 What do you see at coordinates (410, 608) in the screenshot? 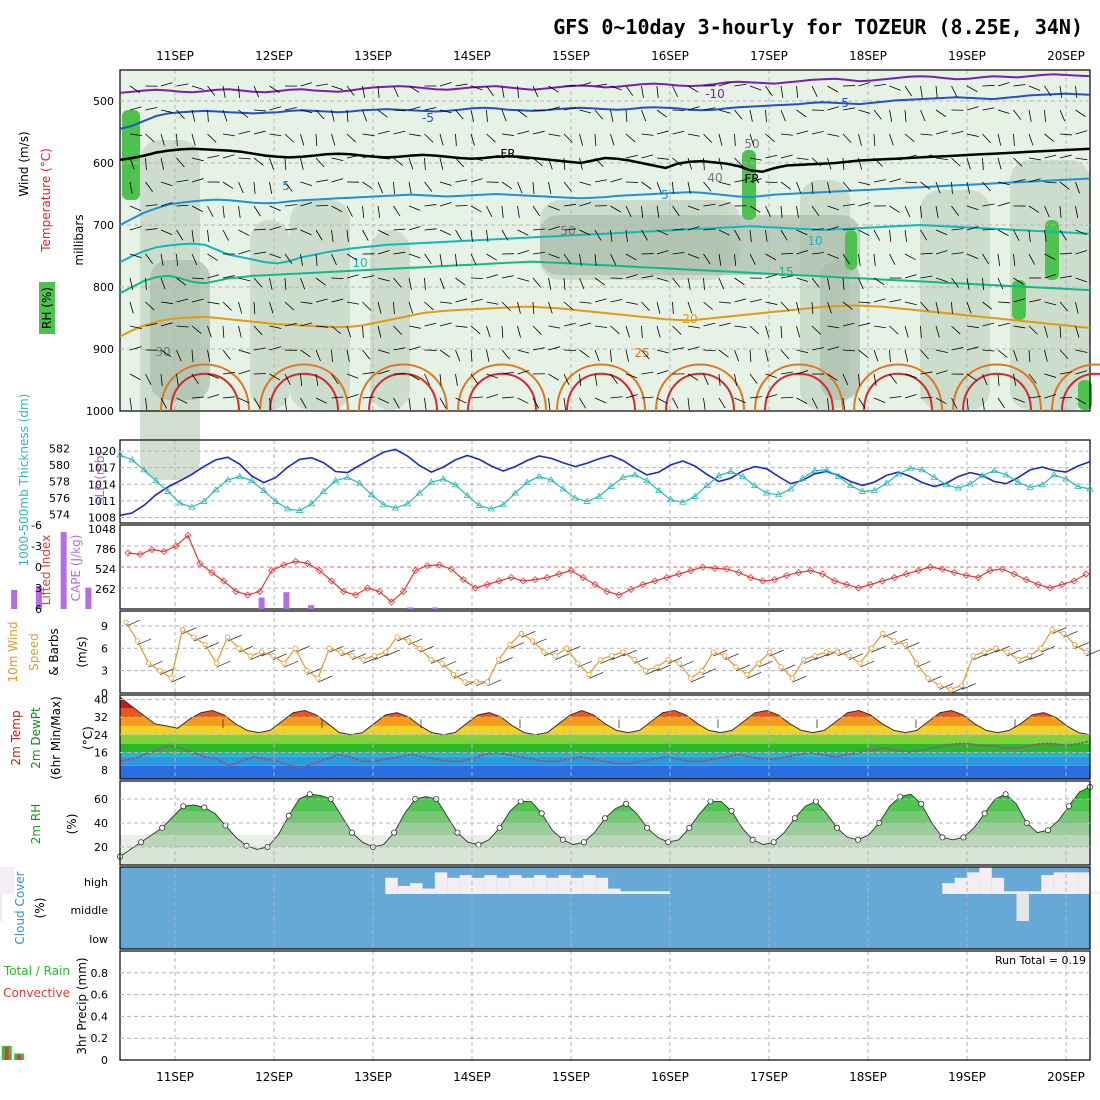
I see `cape-bar` at bounding box center [410, 608].